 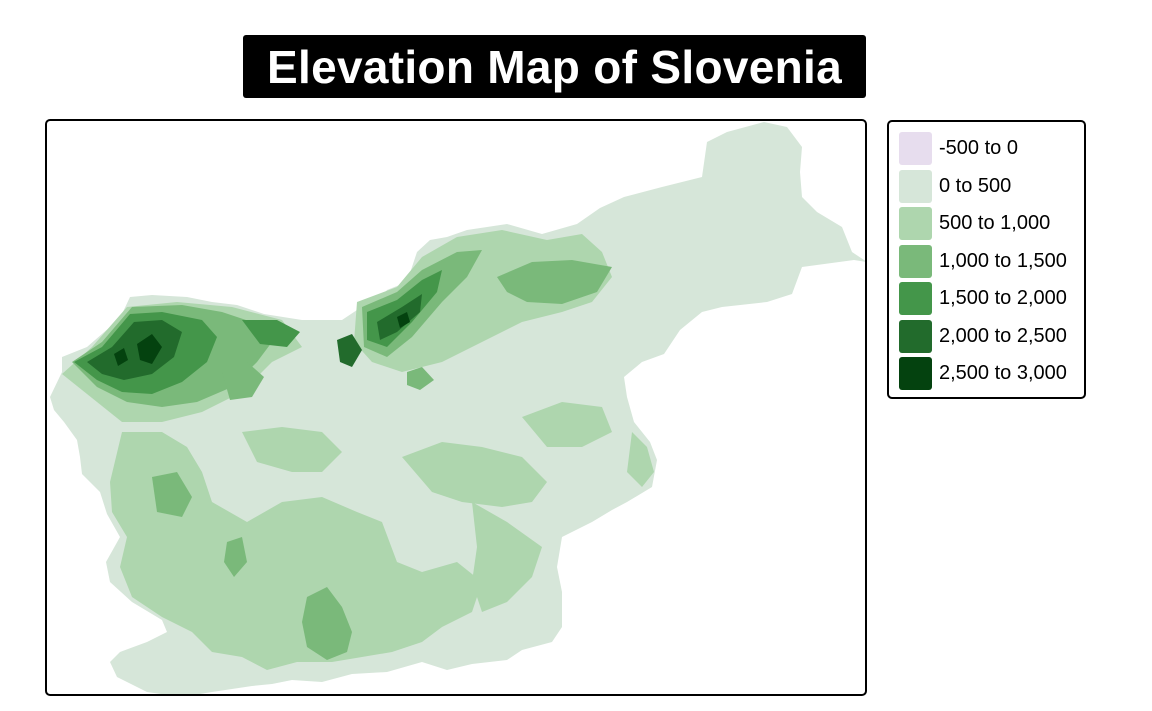 I want to click on legend-item: 1,500 to 2,000, so click(x=983, y=298).